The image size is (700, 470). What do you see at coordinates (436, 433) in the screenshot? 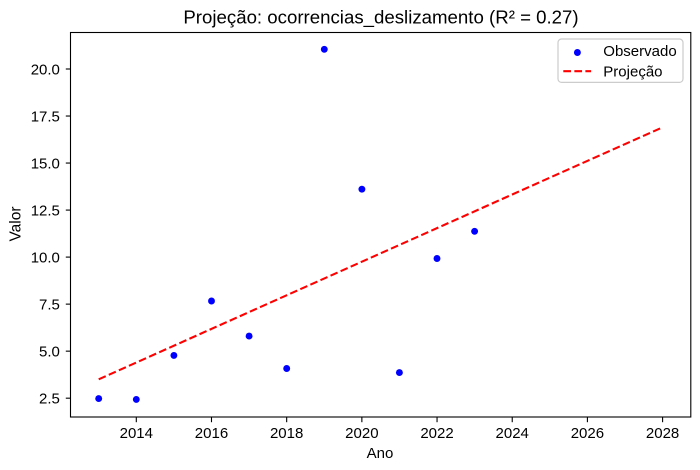
I see `svg-text: 2022` at bounding box center [436, 433].